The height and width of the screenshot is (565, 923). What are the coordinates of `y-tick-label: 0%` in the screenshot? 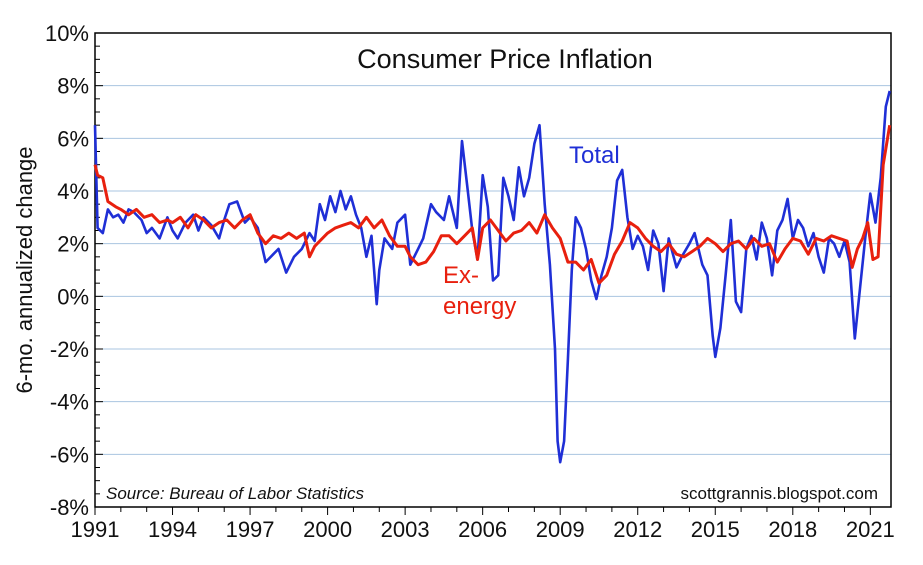 It's located at (73, 296).